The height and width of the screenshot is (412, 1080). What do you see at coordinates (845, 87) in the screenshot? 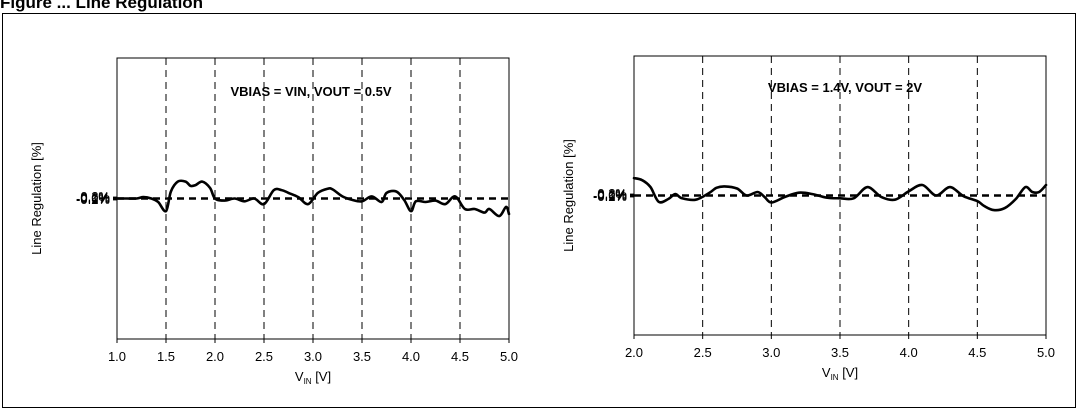
I see `chart-annotation: VBIAS = 1.4V, VOUT = 2V` at bounding box center [845, 87].